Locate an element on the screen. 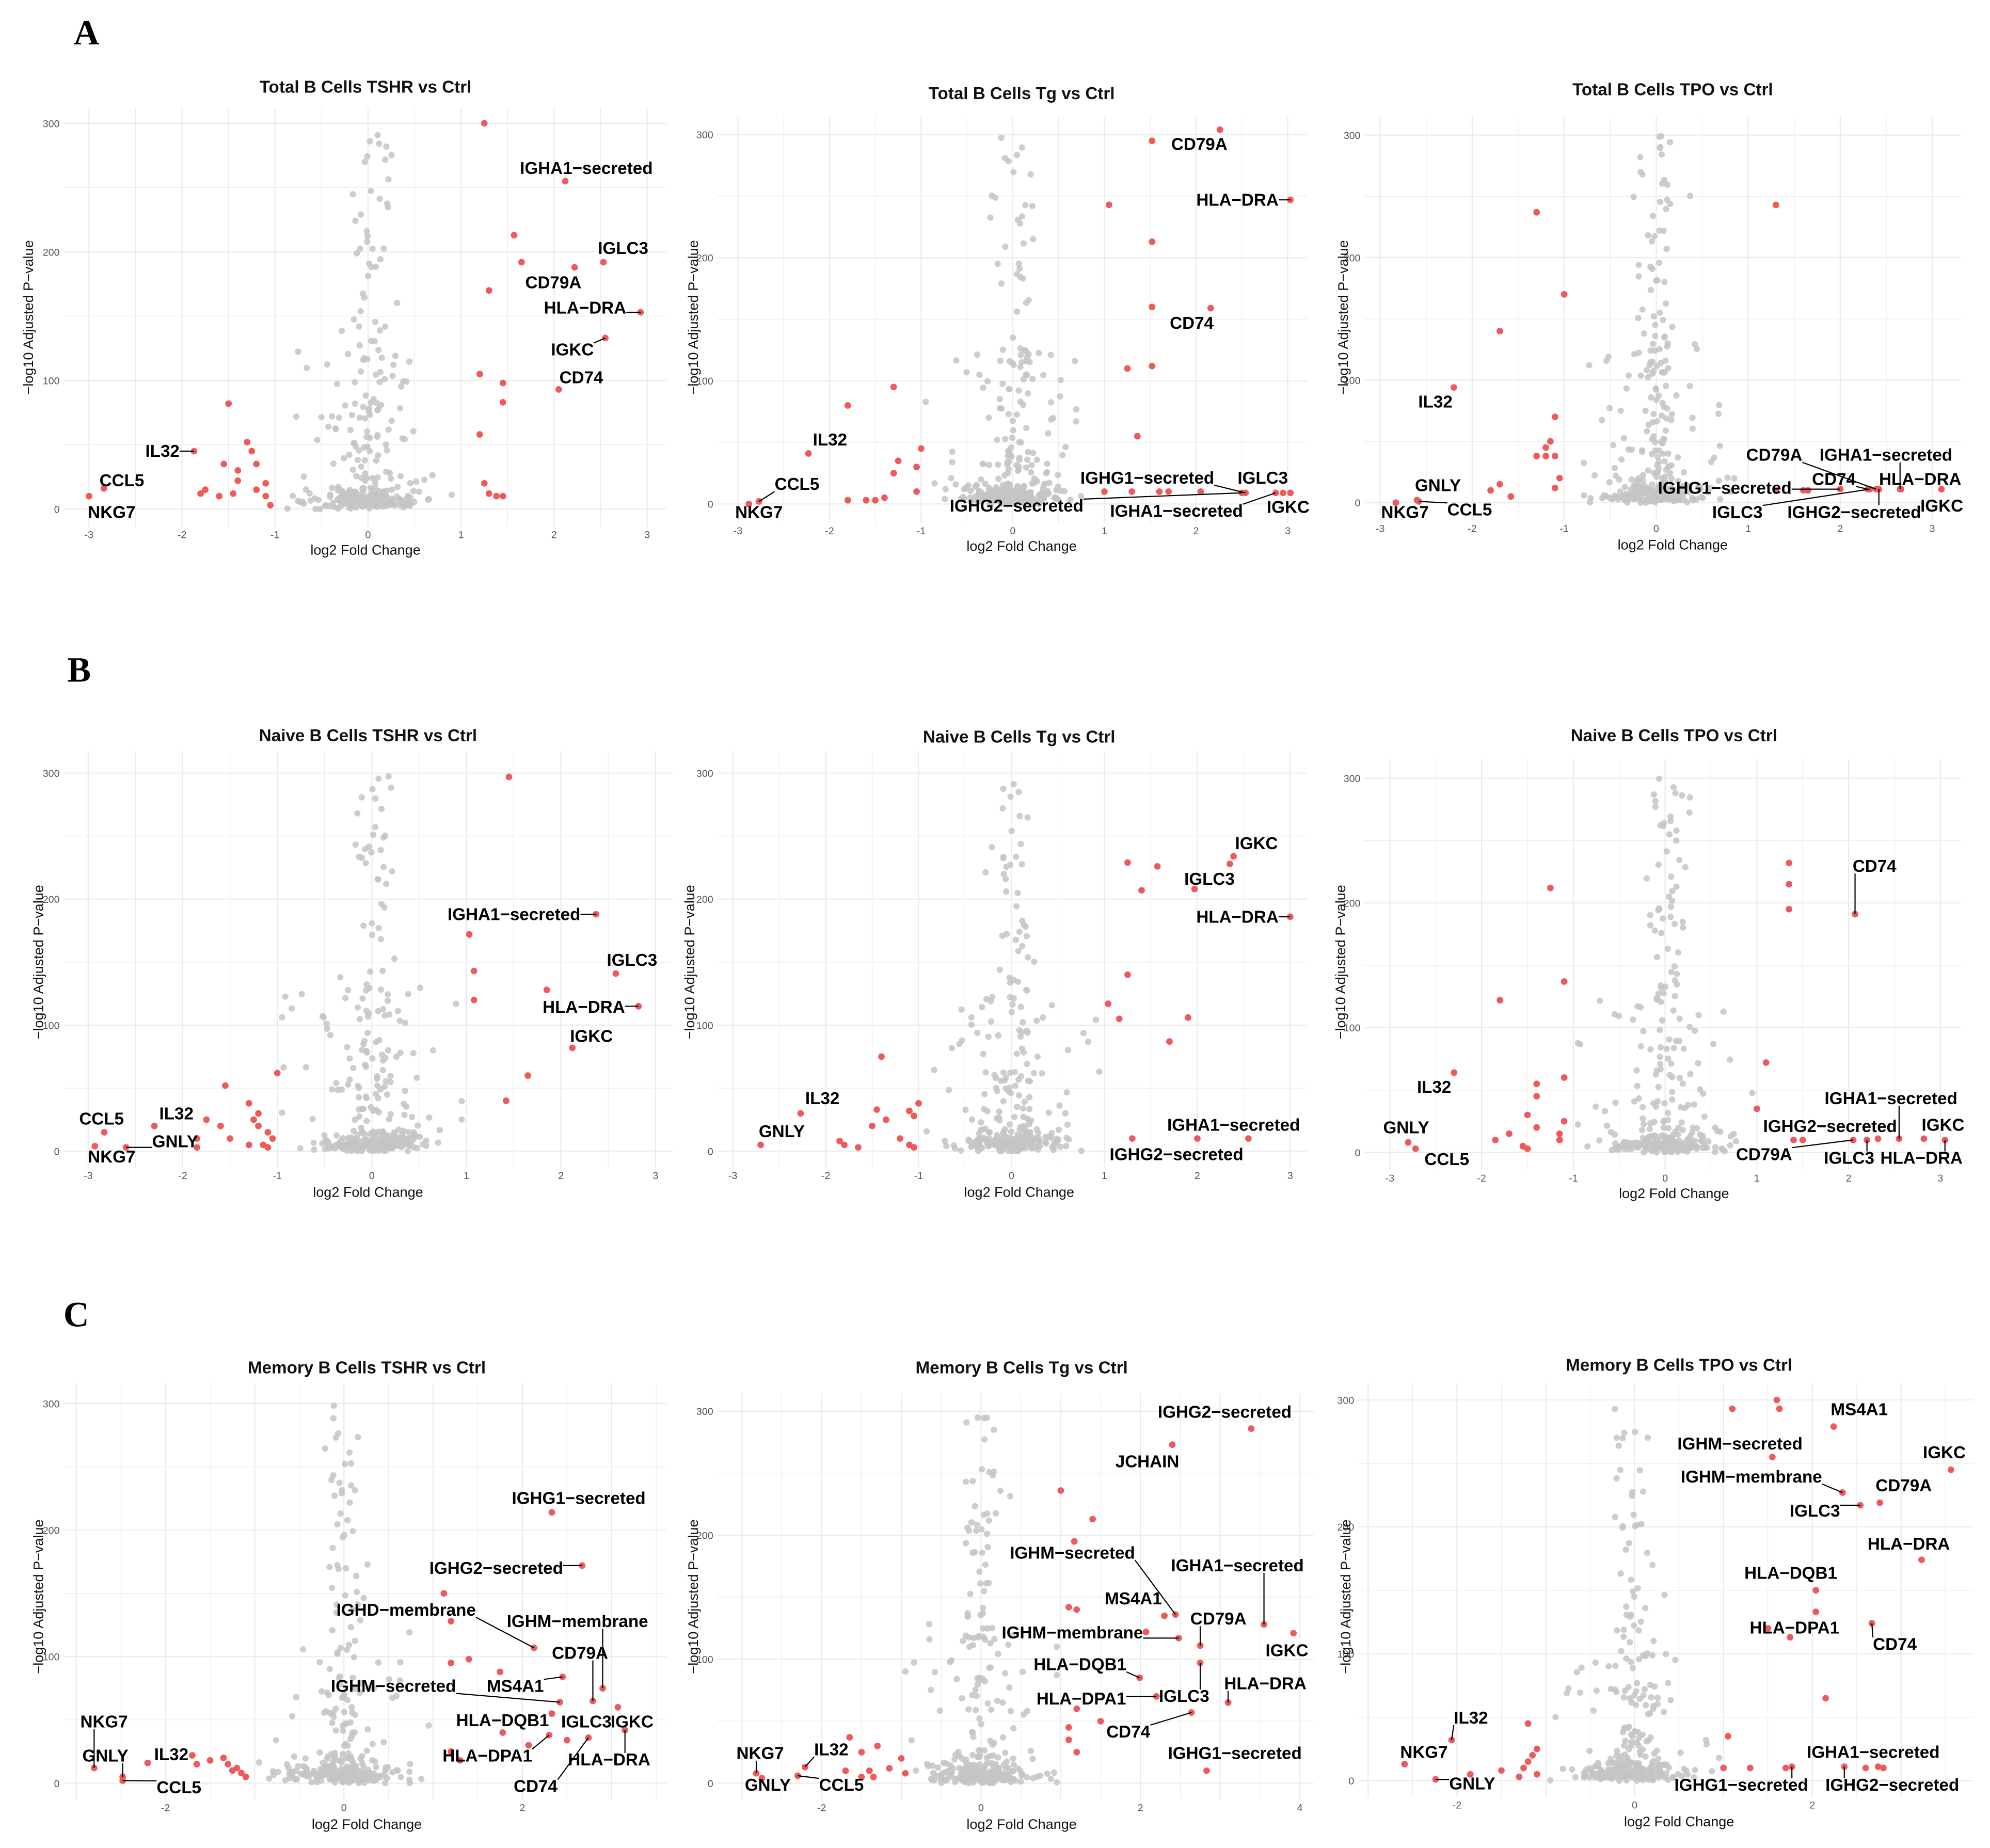  y-tick-label: 200 is located at coordinates (52, 1531).